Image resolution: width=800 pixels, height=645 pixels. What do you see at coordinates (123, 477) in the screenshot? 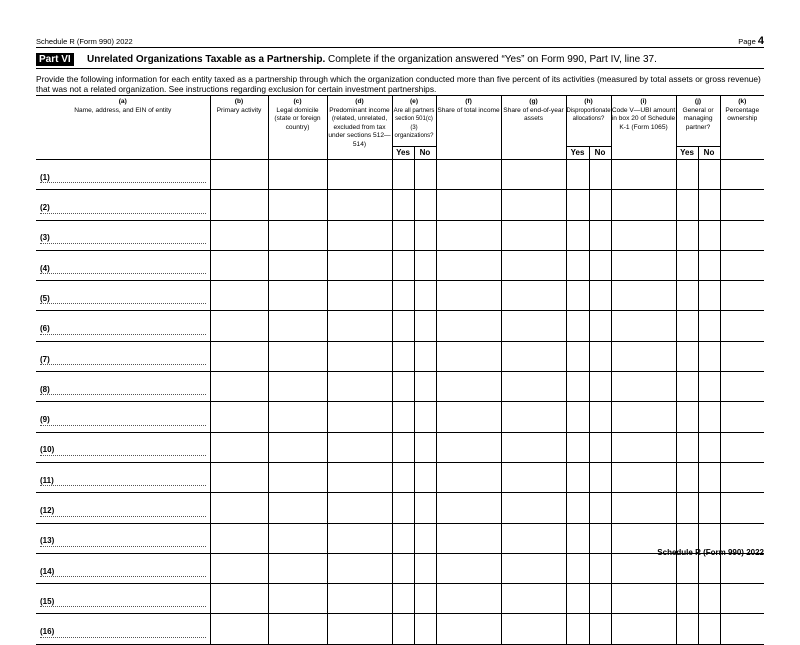
I see `entity-name-field: (11)` at bounding box center [123, 477].